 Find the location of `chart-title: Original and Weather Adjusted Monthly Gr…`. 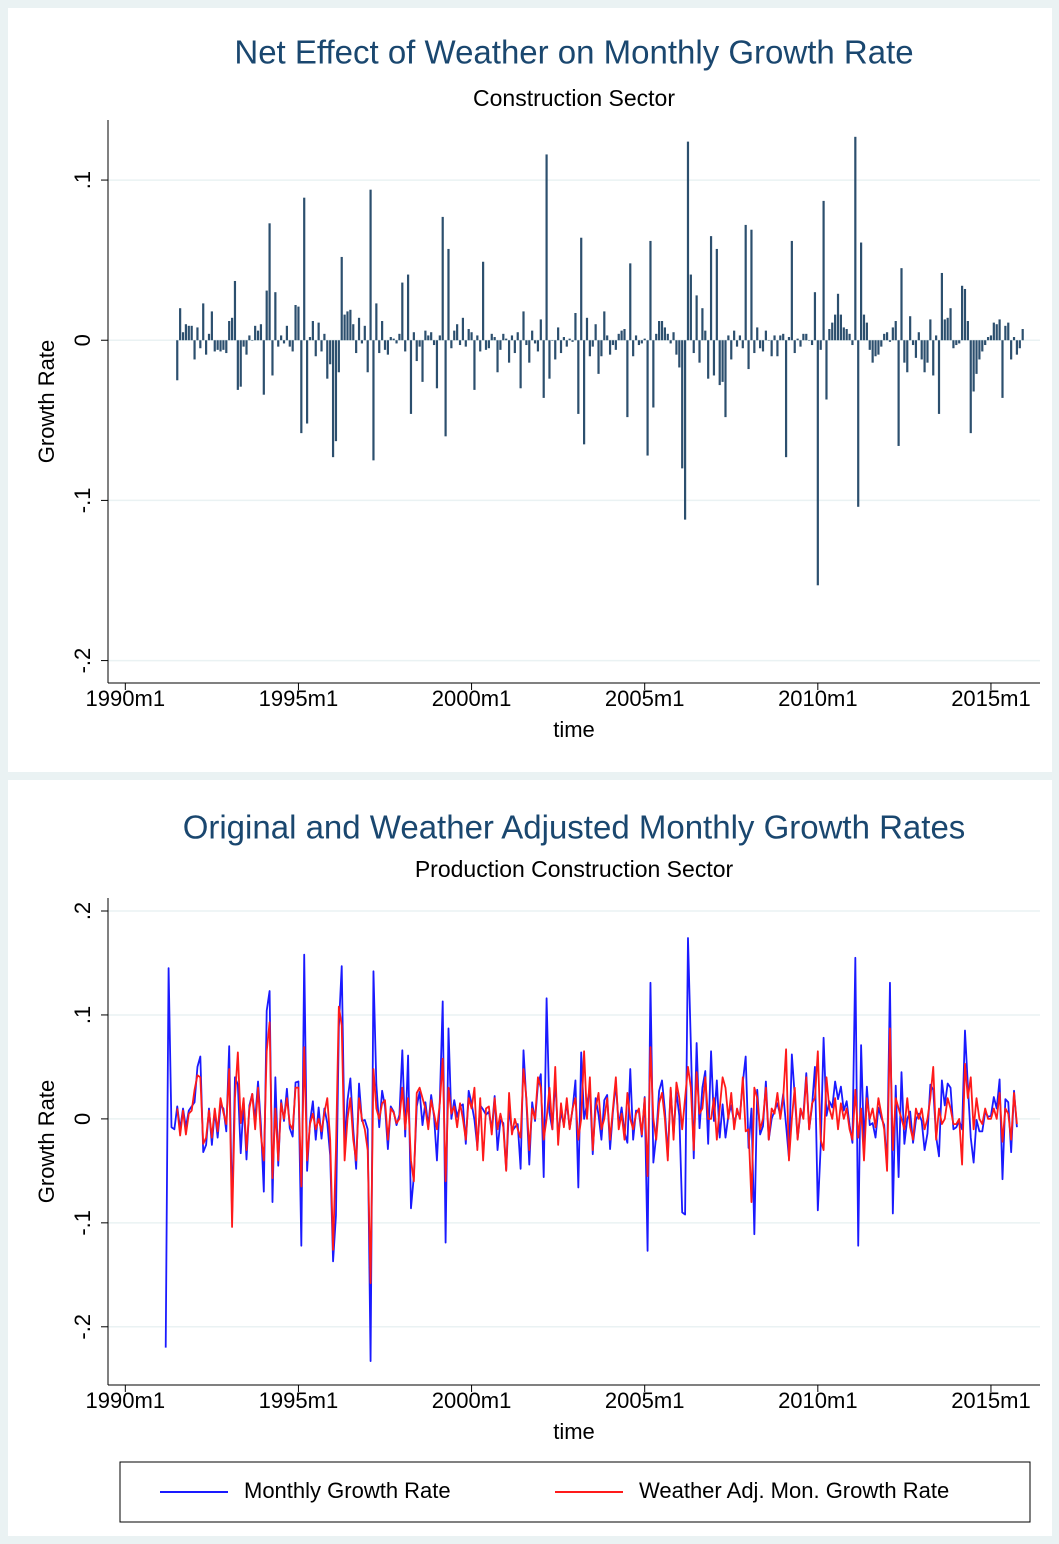

chart-title: Original and Weather Adjusted Monthly Gr… is located at coordinates (574, 827).